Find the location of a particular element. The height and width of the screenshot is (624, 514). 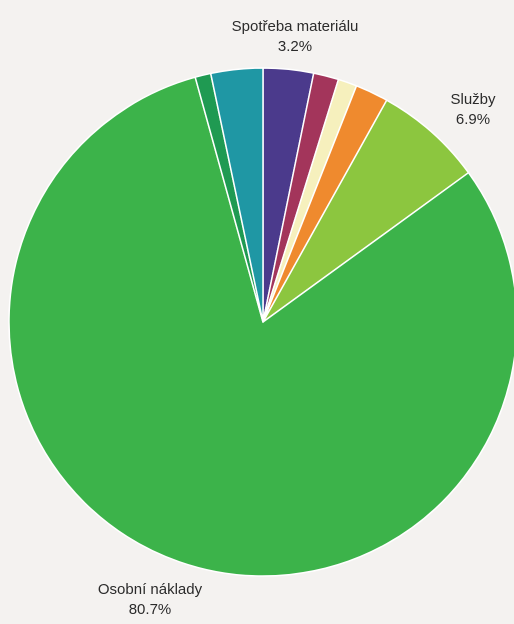

label-sluzby-percent: 6.9% is located at coordinates (473, 119).